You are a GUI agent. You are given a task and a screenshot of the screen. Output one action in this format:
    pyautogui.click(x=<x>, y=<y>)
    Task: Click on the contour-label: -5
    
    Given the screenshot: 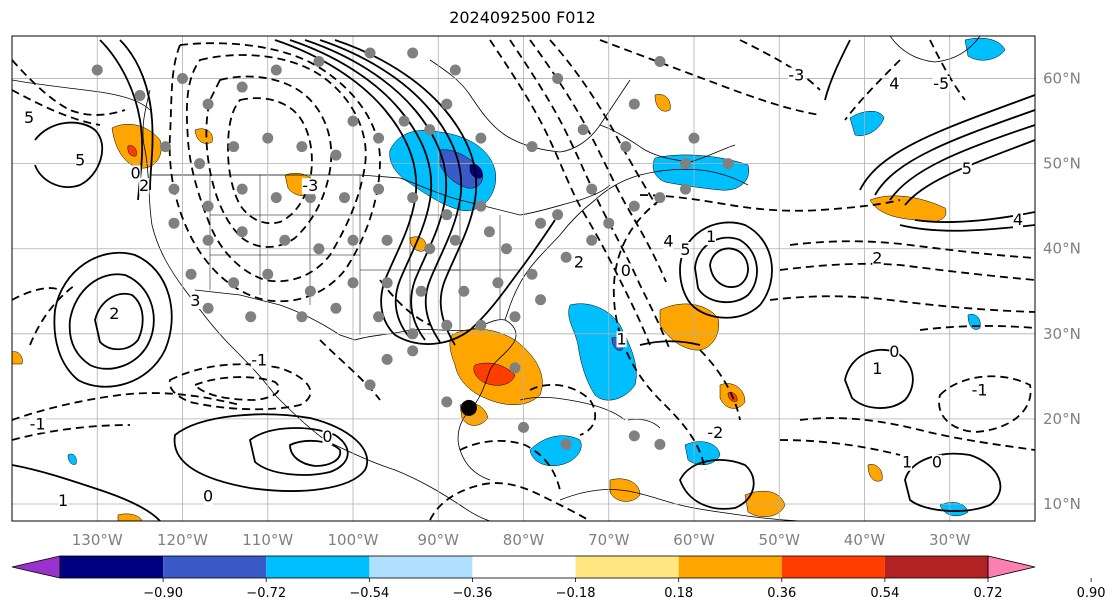 What is the action you would take?
    pyautogui.click(x=941, y=83)
    